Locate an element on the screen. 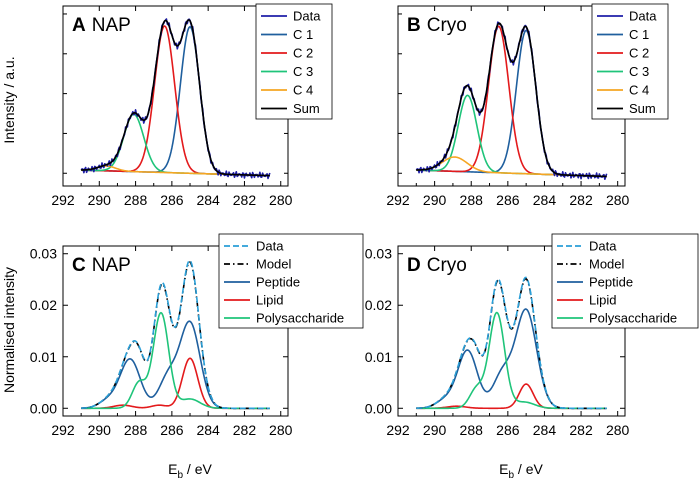 The height and width of the screenshot is (480, 699). bottom-y-axis-label: Normalised intensity is located at coordinates (9, 330).